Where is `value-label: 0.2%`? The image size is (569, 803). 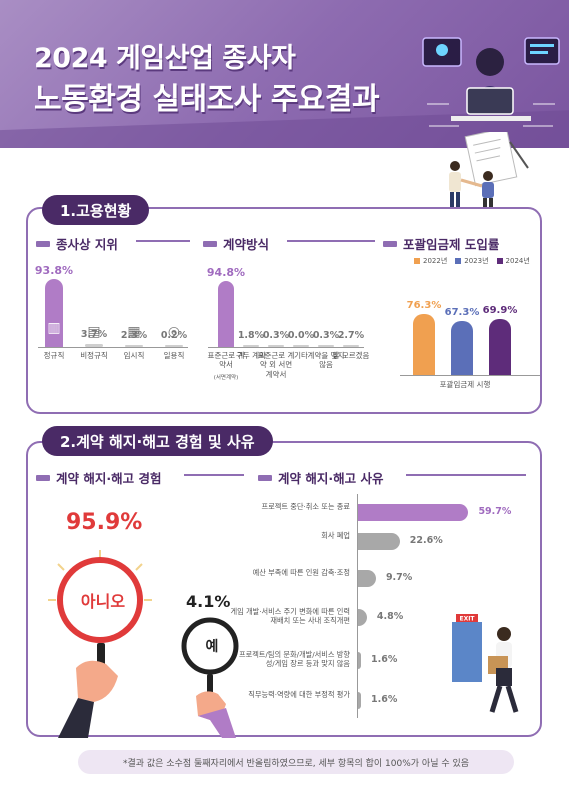
value-label: 0.2% is located at coordinates (174, 335).